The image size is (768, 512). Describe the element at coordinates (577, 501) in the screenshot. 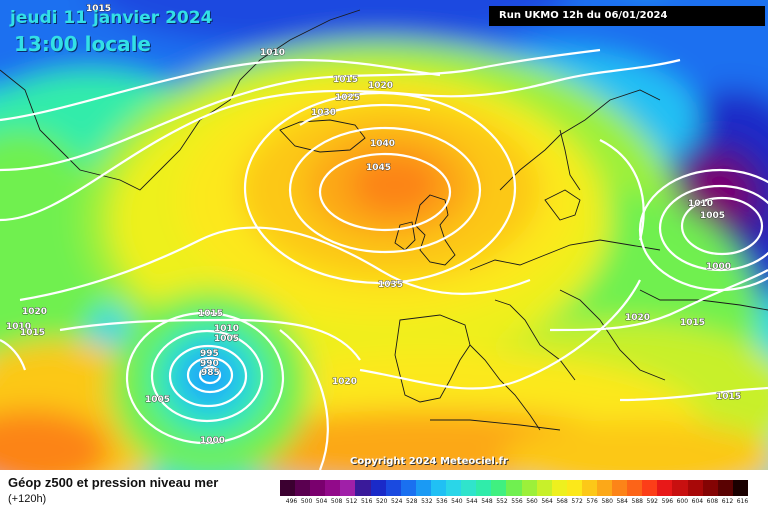

I see `scale-tick-label: 572` at that location.